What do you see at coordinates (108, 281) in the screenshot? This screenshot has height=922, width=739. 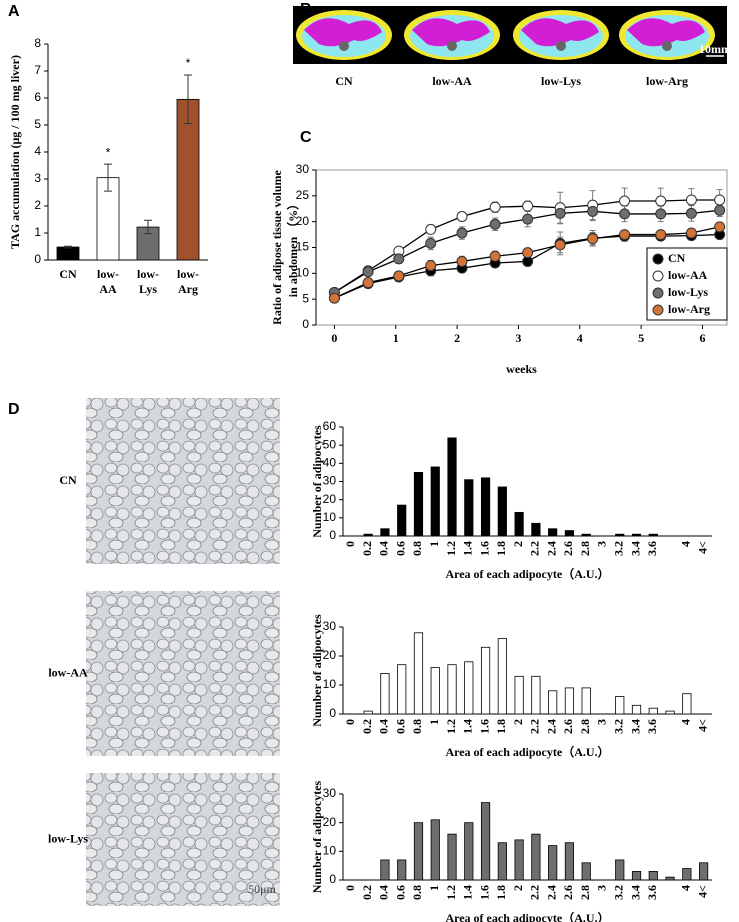 I see `x-tick-label: low-AA` at bounding box center [108, 281].